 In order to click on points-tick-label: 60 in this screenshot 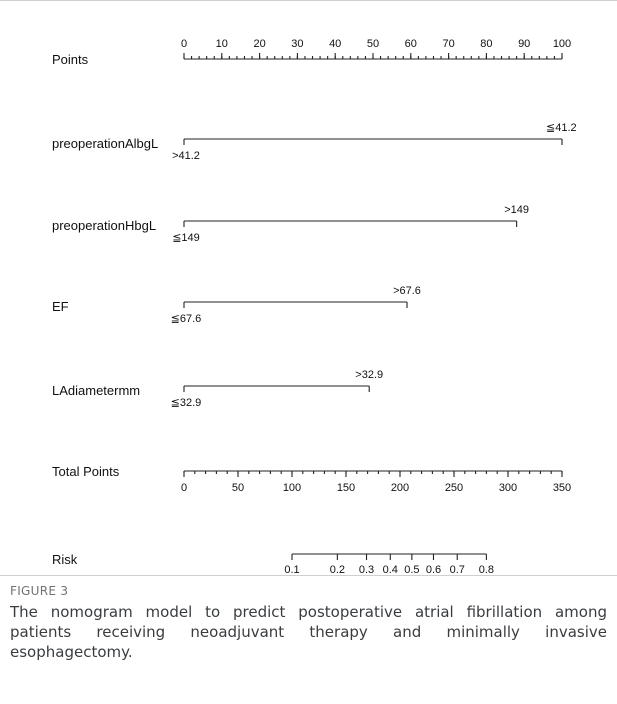, I will do `click(411, 44)`.